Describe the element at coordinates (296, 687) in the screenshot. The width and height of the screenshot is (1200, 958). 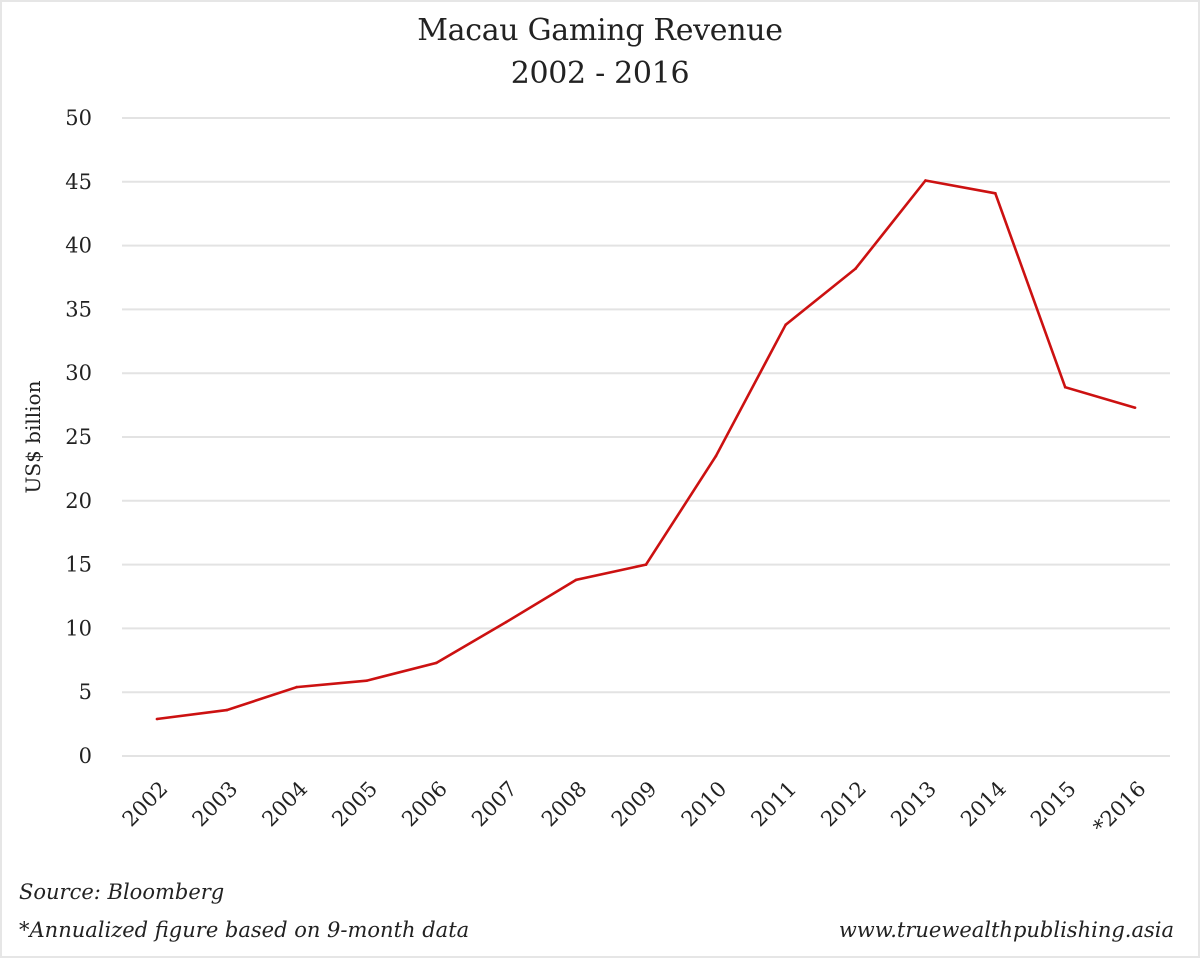
I see `data-point-2004` at that location.